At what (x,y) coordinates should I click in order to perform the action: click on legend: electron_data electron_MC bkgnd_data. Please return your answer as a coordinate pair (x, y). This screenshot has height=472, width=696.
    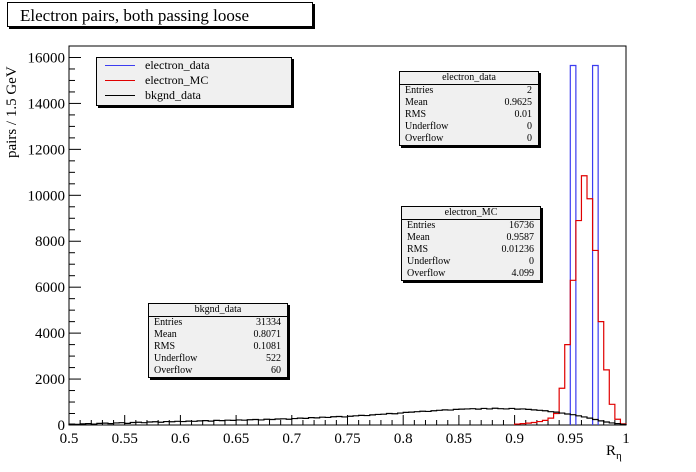
    Looking at the image, I should click on (194, 81).